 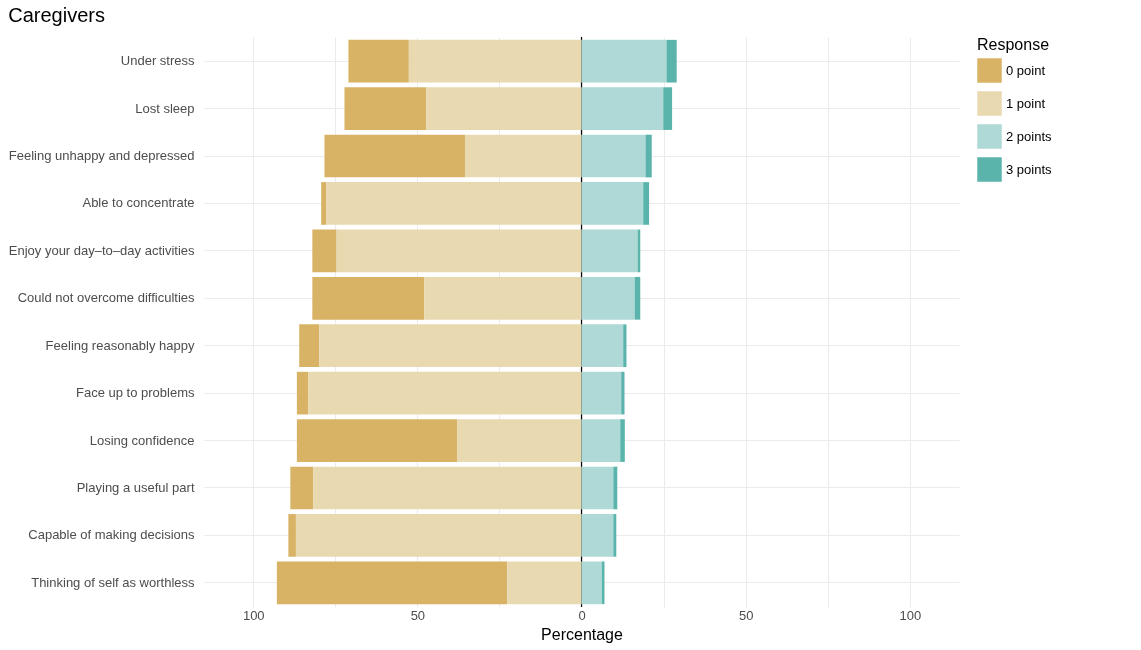 What do you see at coordinates (106, 298) in the screenshot?
I see `y-tick-label: Could not overcome difficulties` at bounding box center [106, 298].